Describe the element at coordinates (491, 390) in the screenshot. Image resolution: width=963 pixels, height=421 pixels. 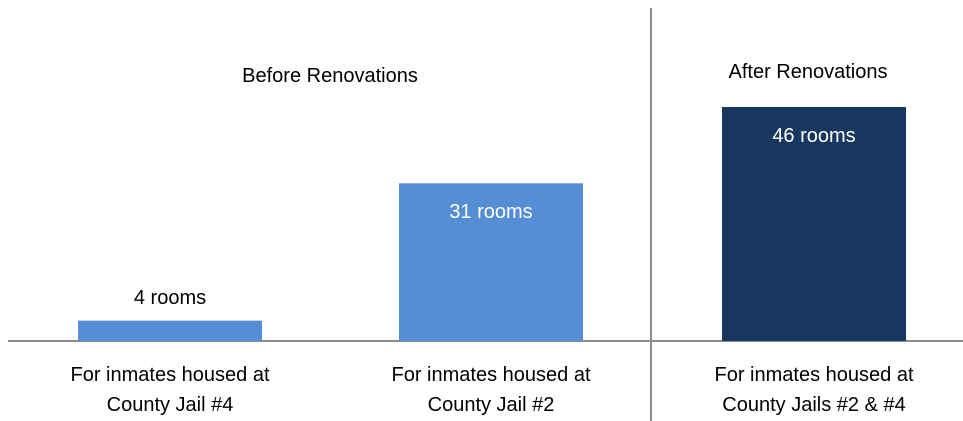
I see `x-tick-label: For inmates housed at County Jail #2` at that location.